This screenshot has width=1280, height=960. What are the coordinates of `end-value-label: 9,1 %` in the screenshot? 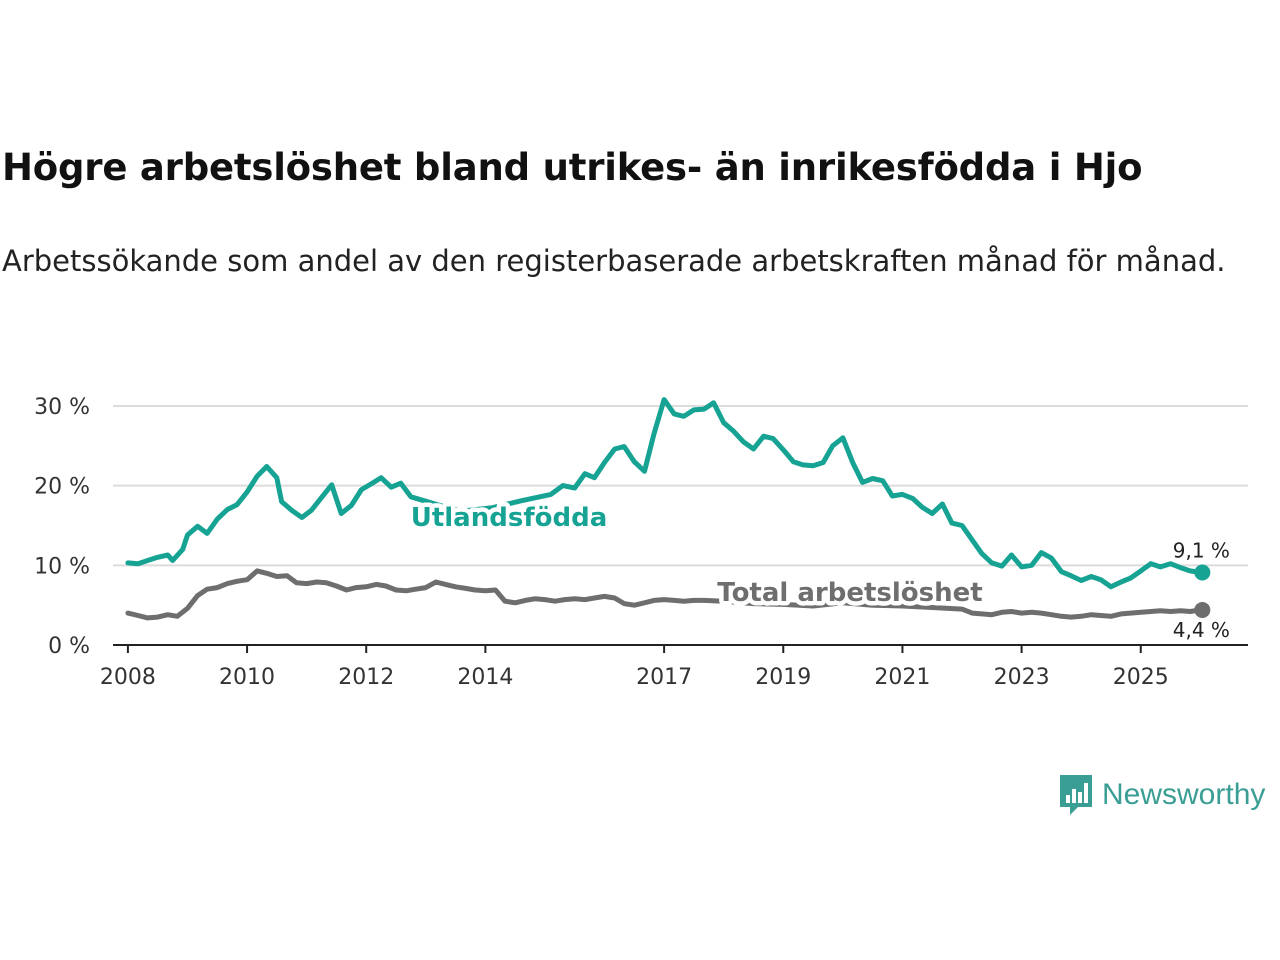 It's located at (1201, 550).